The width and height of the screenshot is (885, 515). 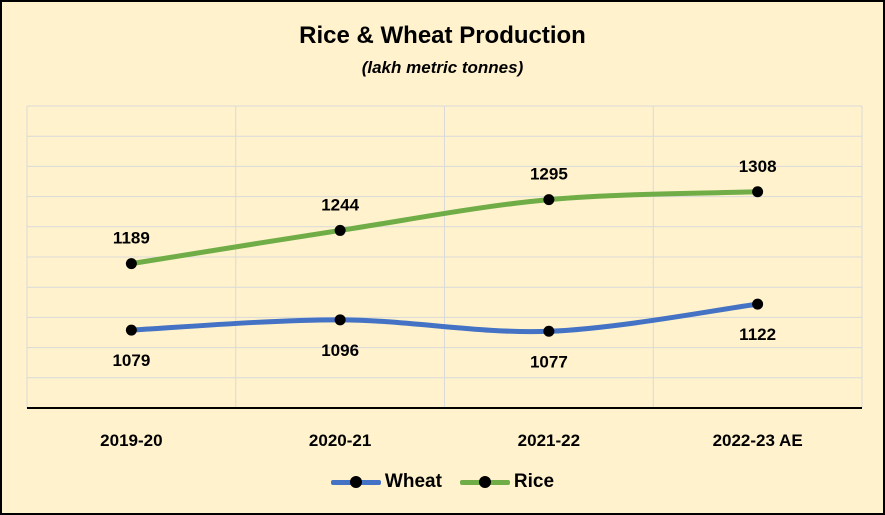 I want to click on legend-item-rice: Rice, so click(x=507, y=482).